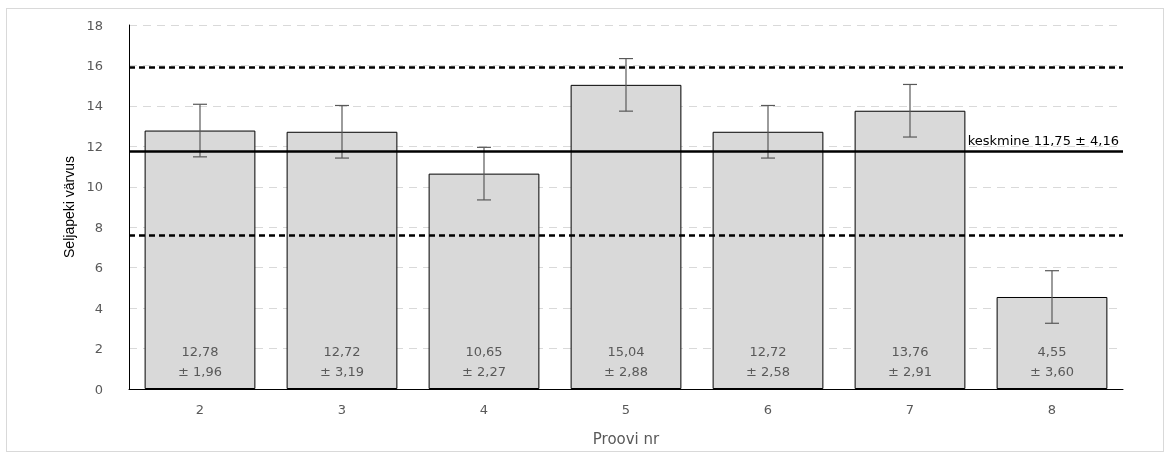  I want to click on y-tick-label: 14, so click(94, 106).